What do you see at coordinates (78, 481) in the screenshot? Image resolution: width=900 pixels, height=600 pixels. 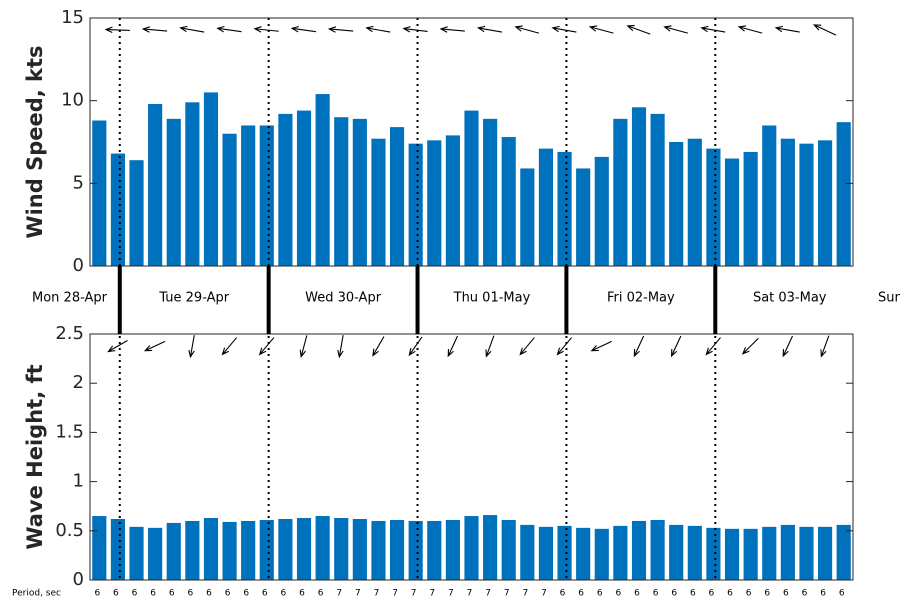 I see `y-tick-label: 1` at bounding box center [78, 481].